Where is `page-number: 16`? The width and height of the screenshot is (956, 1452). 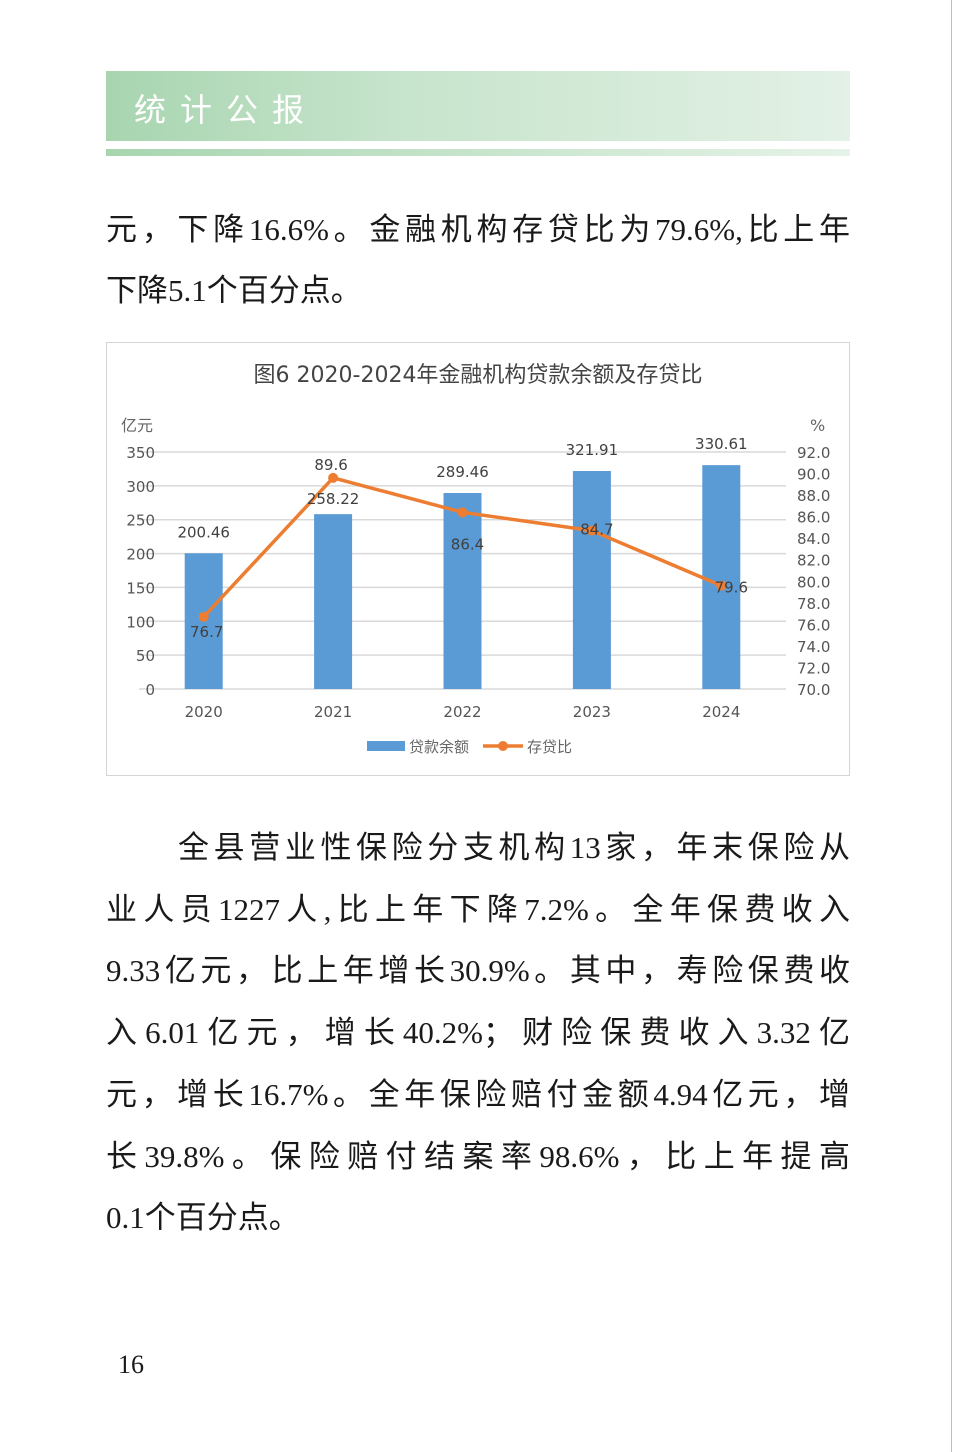 page-number: 16 is located at coordinates (131, 1364).